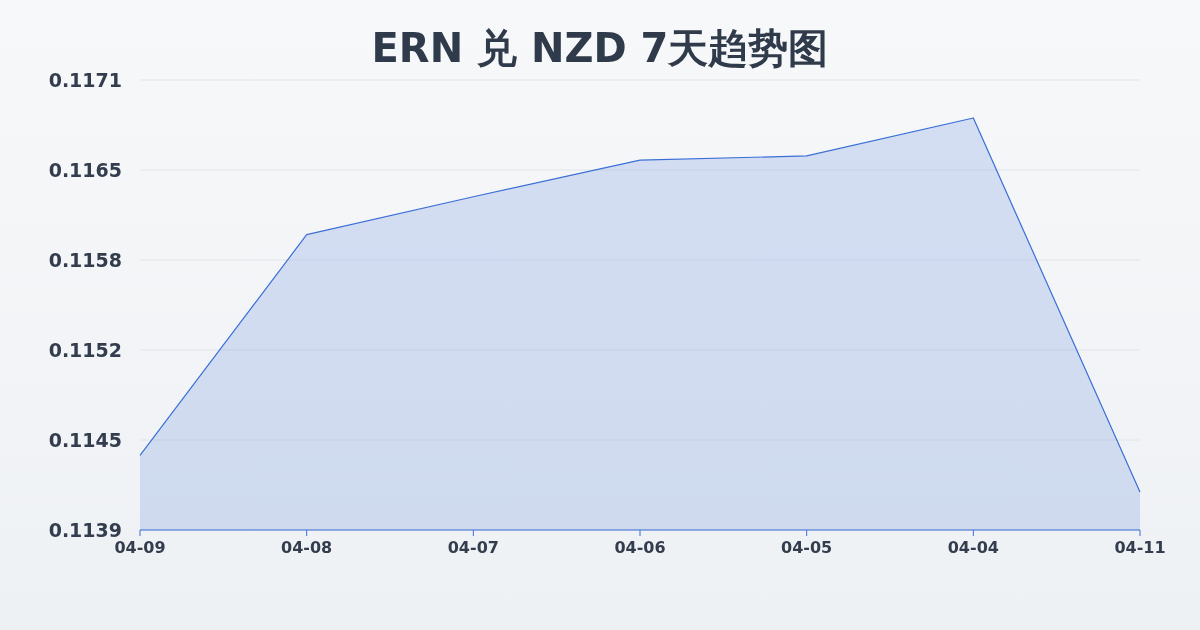 This screenshot has height=630, width=1200. I want to click on x-tick-label: 04-07, so click(473, 547).